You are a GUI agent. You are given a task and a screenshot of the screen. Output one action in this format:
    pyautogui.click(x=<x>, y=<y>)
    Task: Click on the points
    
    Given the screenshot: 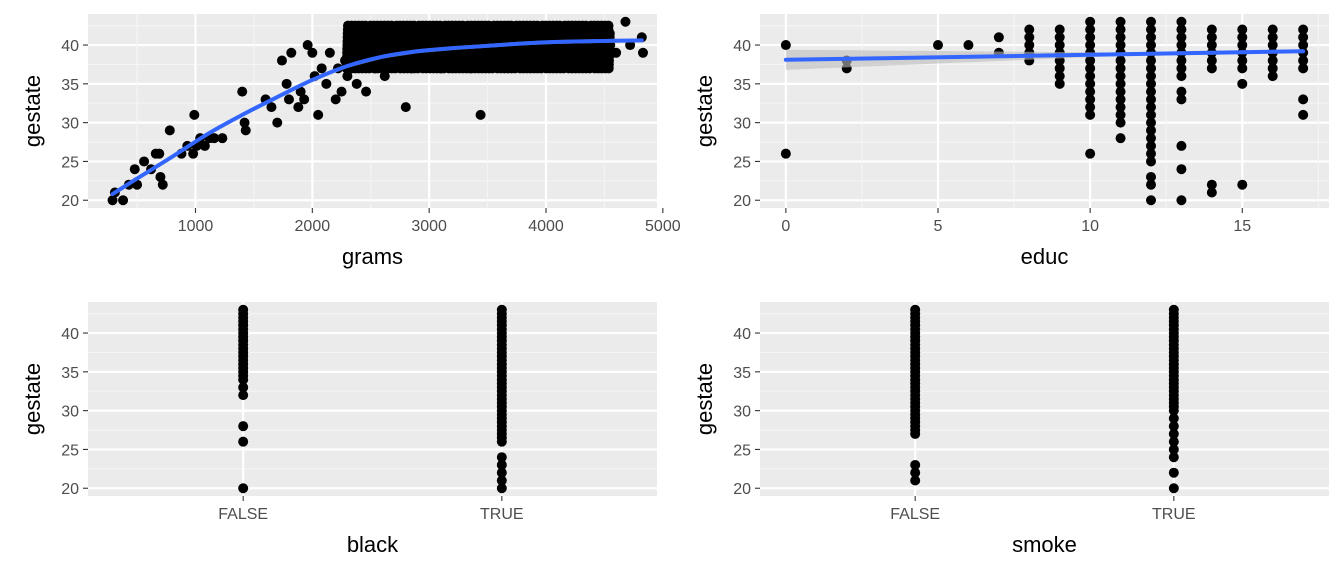 What is the action you would take?
    pyautogui.click(x=377, y=111)
    